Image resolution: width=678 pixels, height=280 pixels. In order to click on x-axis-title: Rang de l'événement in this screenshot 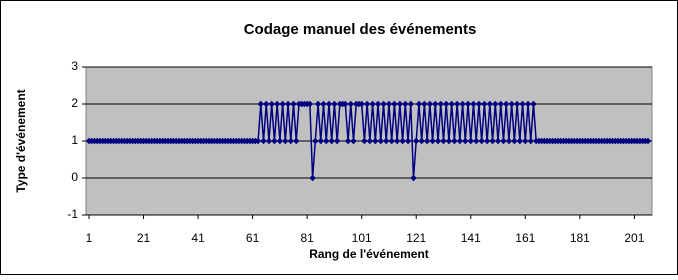, I will do `click(369, 254)`.